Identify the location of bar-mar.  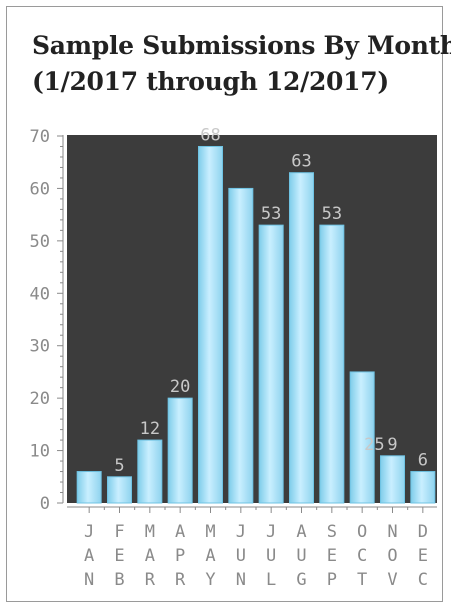
(150, 471).